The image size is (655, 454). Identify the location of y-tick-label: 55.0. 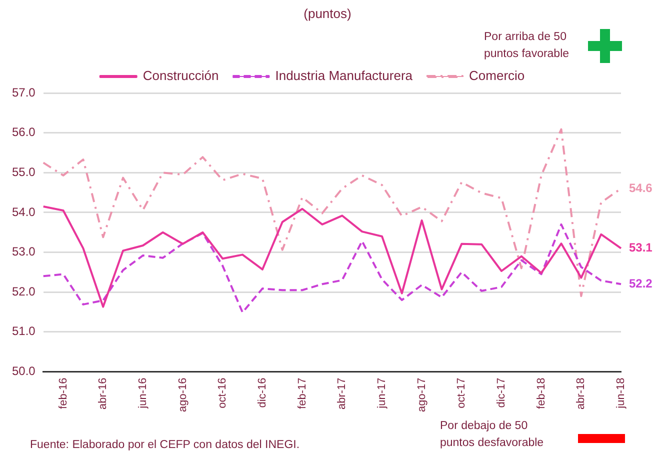
(24, 171).